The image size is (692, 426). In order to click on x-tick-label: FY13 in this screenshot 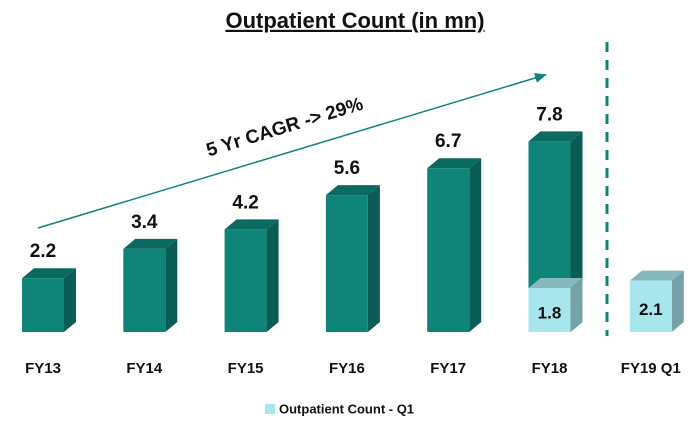, I will do `click(43, 368)`.